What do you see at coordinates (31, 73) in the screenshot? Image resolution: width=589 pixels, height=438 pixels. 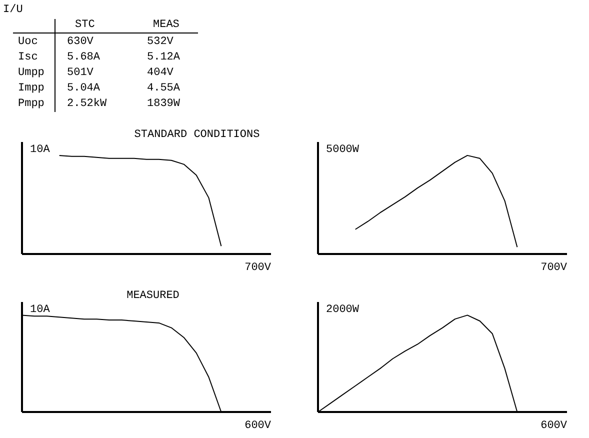 I see `text: Umpp` at bounding box center [31, 73].